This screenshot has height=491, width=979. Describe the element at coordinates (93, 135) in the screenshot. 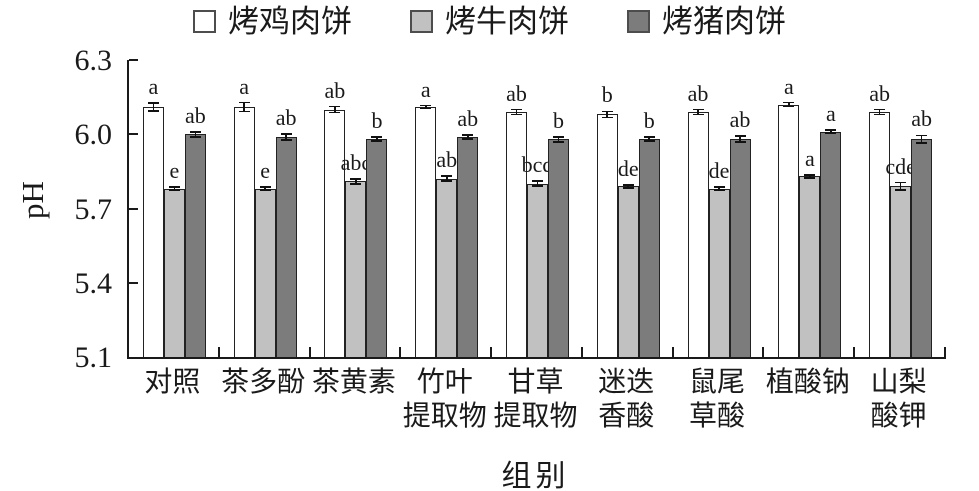

I see `y-tick-label: 6.0` at that location.